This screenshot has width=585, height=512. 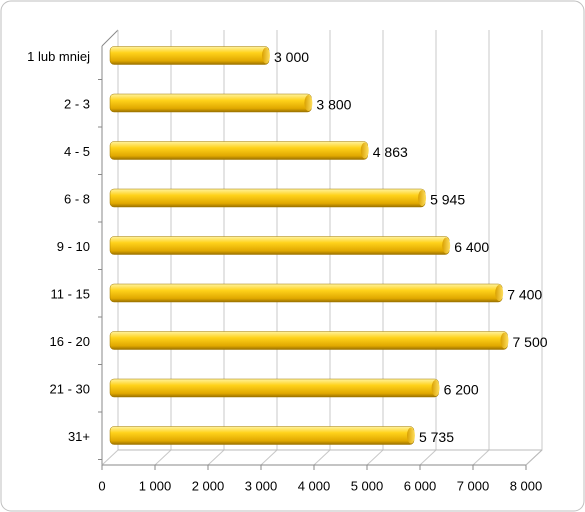 What do you see at coordinates (70, 388) in the screenshot?
I see `y-tick-label: 21 - 30` at bounding box center [70, 388].